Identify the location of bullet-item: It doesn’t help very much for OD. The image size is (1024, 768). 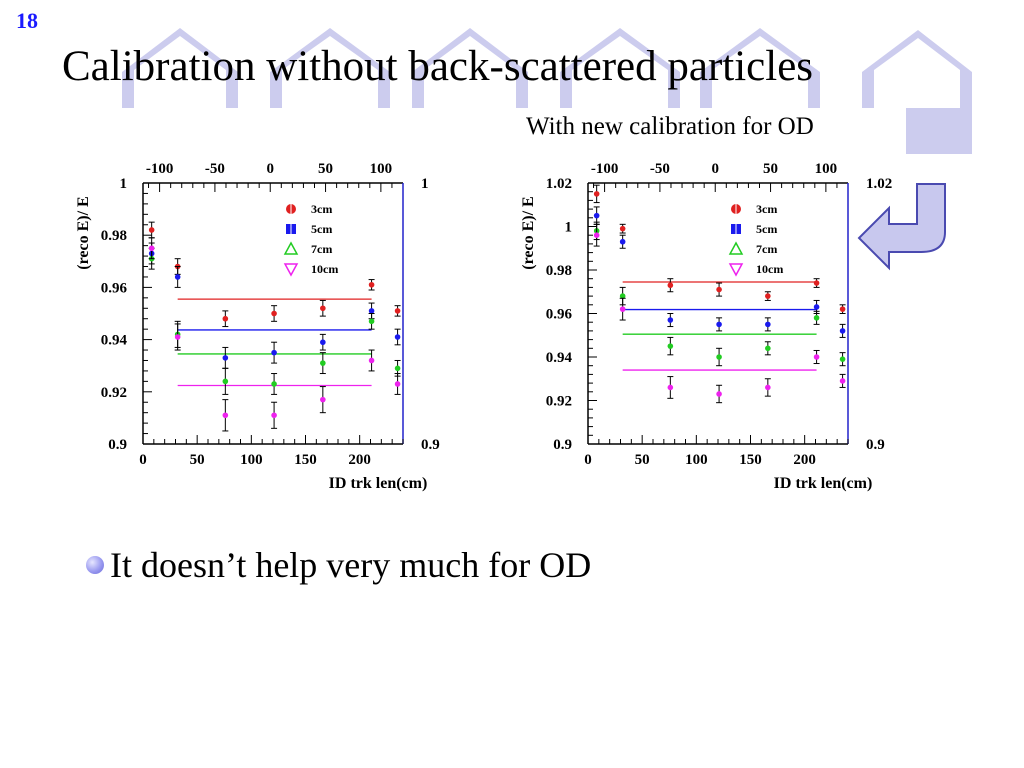
(338, 565).